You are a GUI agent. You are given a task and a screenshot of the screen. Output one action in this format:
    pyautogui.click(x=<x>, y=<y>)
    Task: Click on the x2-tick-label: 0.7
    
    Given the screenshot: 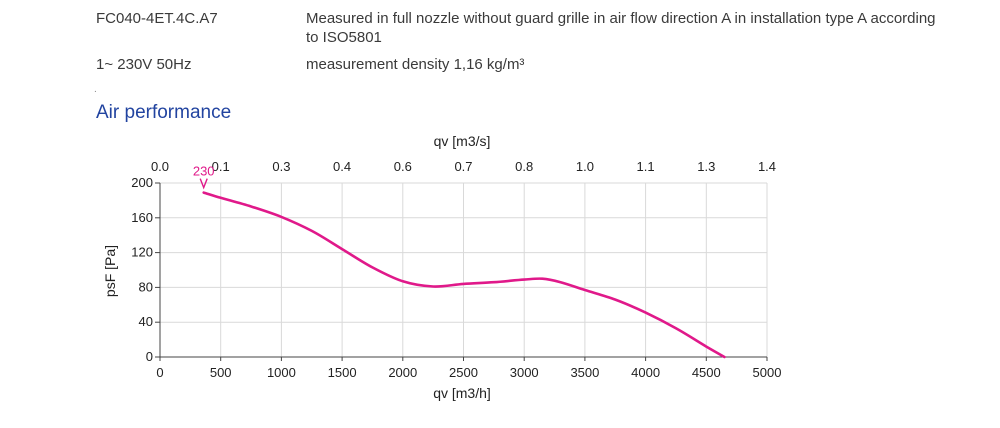 What is the action you would take?
    pyautogui.click(x=463, y=166)
    